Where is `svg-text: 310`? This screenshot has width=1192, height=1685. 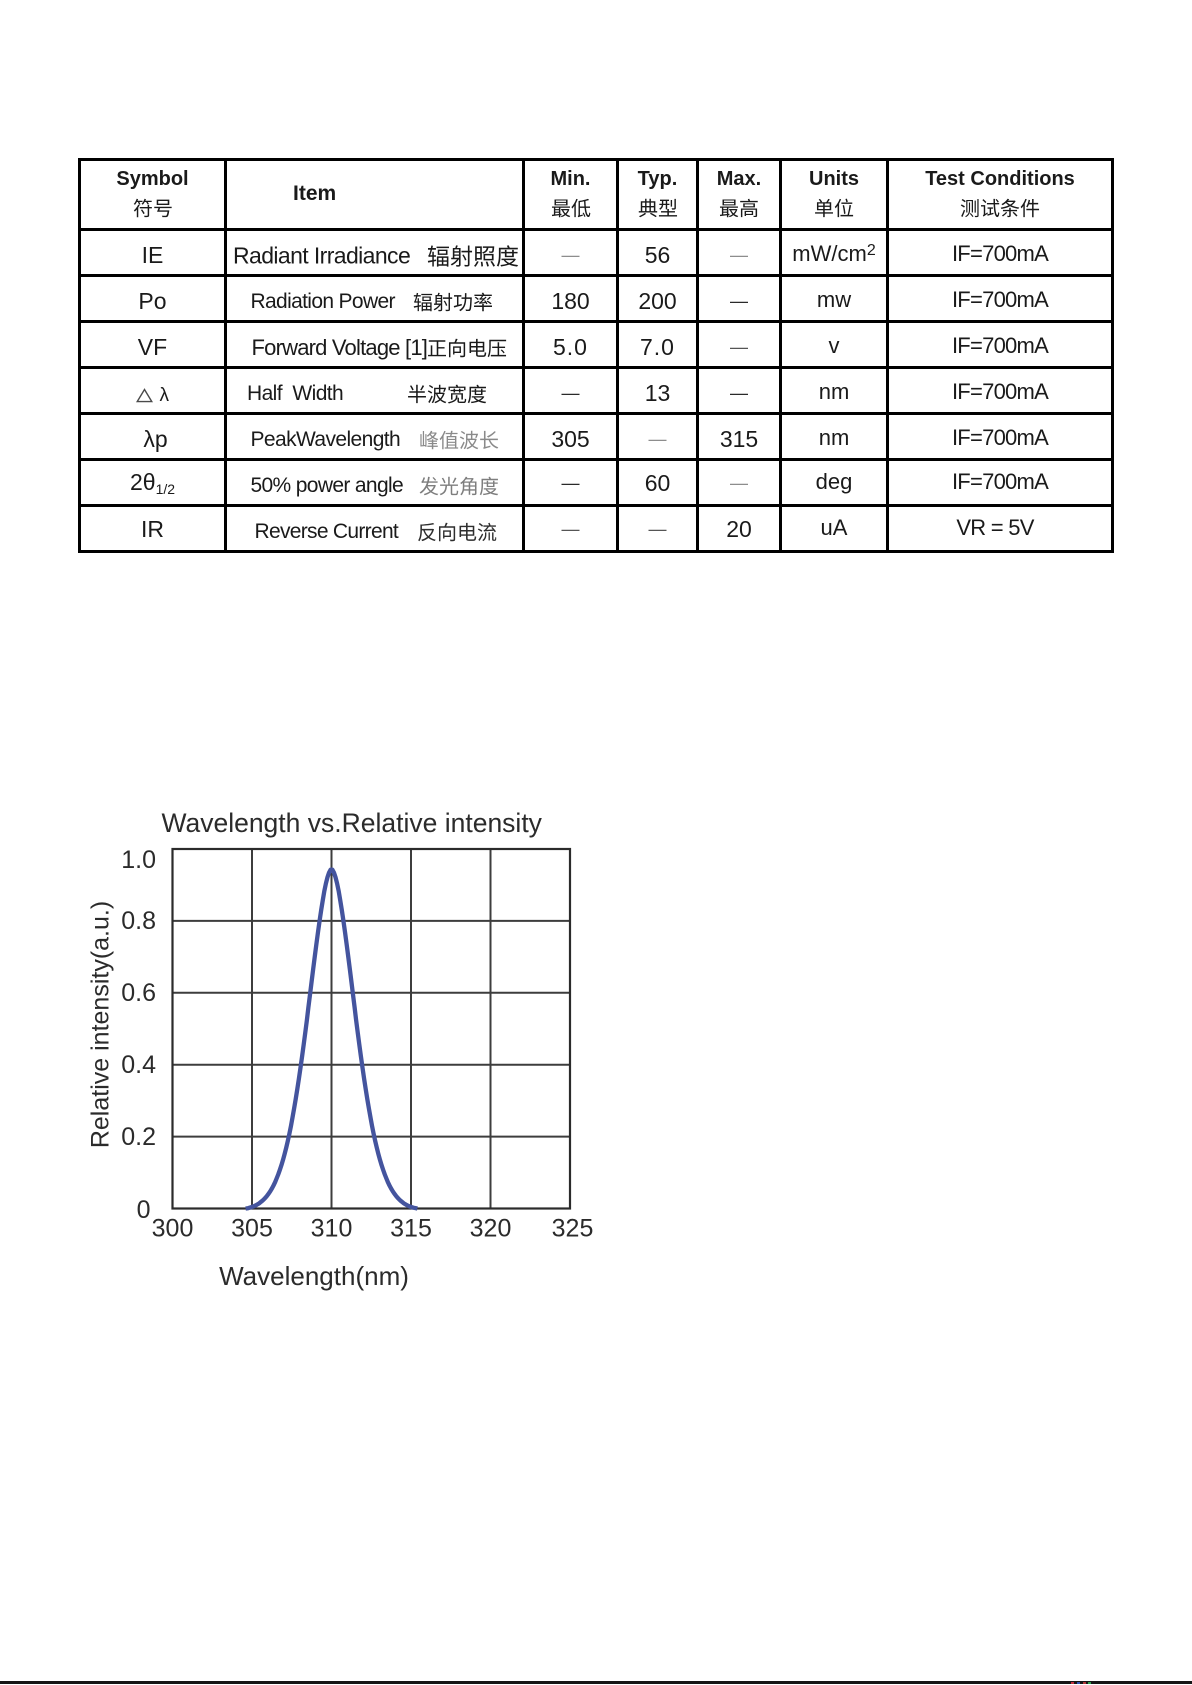
svg-text: 310 is located at coordinates (332, 1229).